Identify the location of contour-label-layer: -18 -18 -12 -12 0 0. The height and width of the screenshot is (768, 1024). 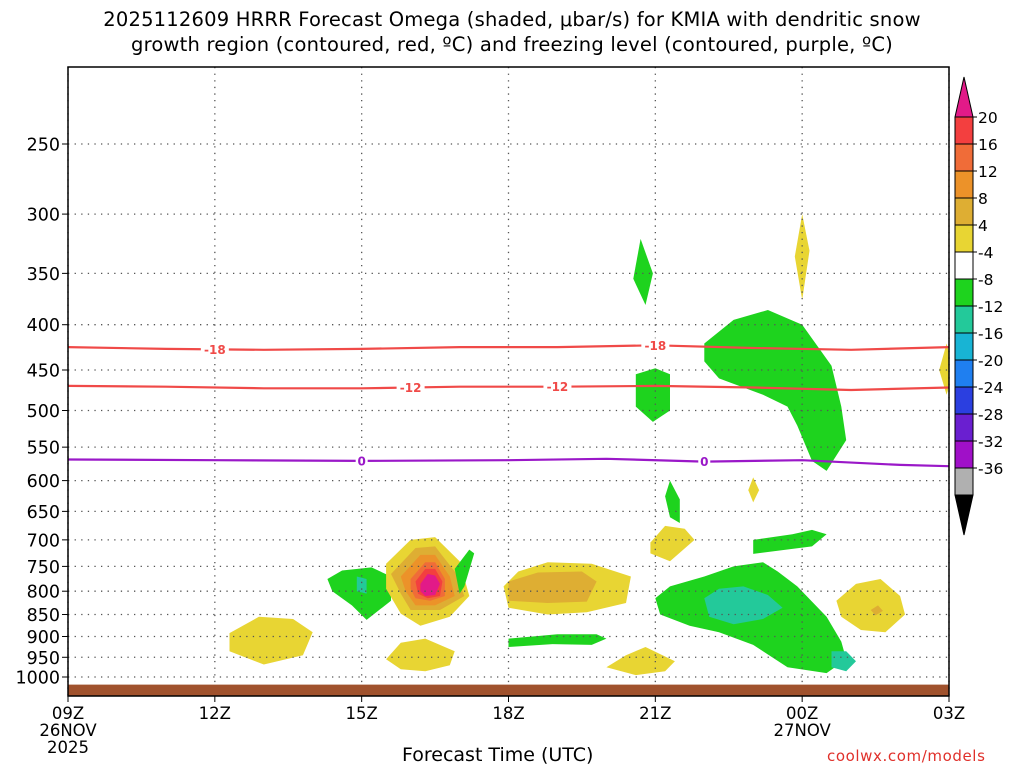
(455, 403).